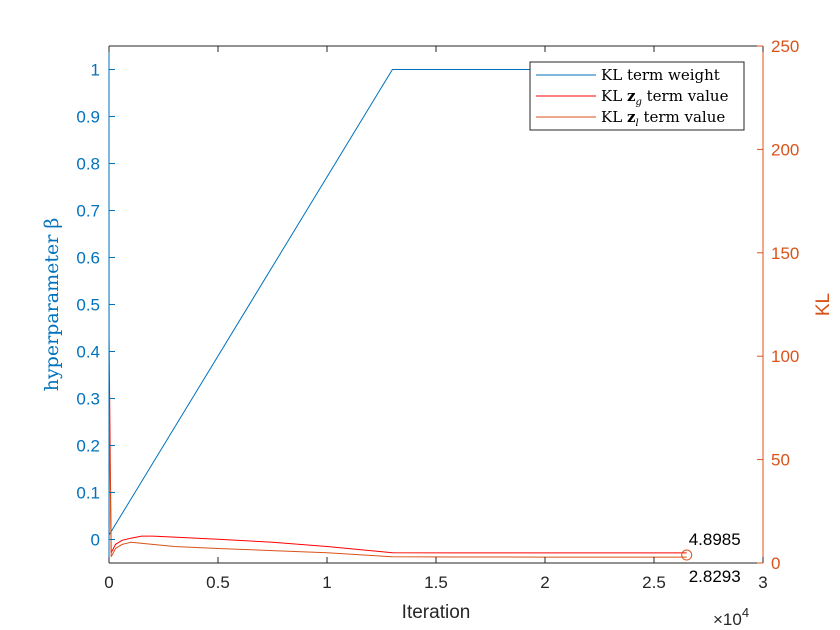 The image size is (840, 630). Describe the element at coordinates (687, 555) in the screenshot. I see `end-marker` at that location.